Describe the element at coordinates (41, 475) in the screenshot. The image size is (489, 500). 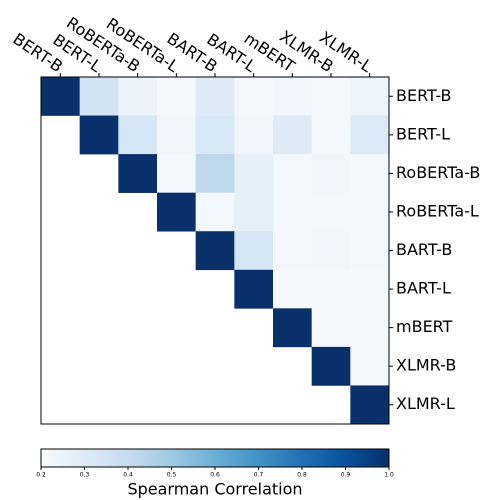
I see `colorbar-tick-label: 0.2` at that location.